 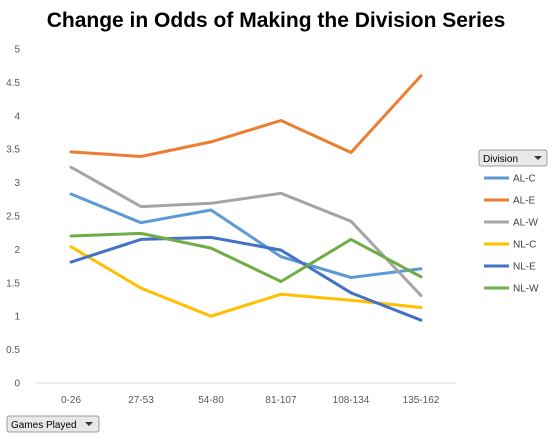 I want to click on legend-item-nl-c: NL-C, so click(x=510, y=245).